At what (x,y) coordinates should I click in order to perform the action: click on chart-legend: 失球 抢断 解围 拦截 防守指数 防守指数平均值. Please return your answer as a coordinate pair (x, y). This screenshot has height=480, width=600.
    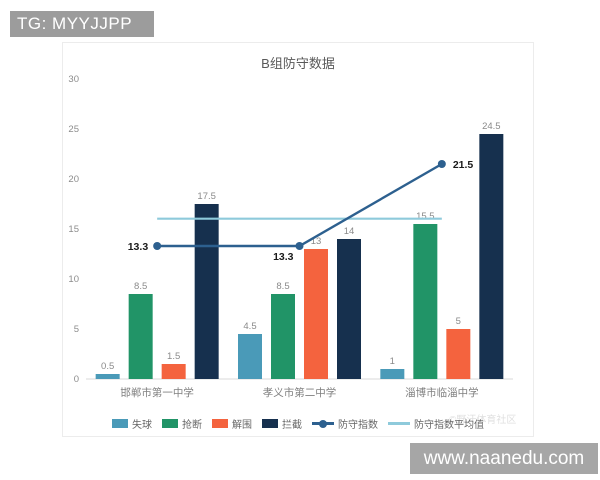
    Looking at the image, I should click on (298, 423).